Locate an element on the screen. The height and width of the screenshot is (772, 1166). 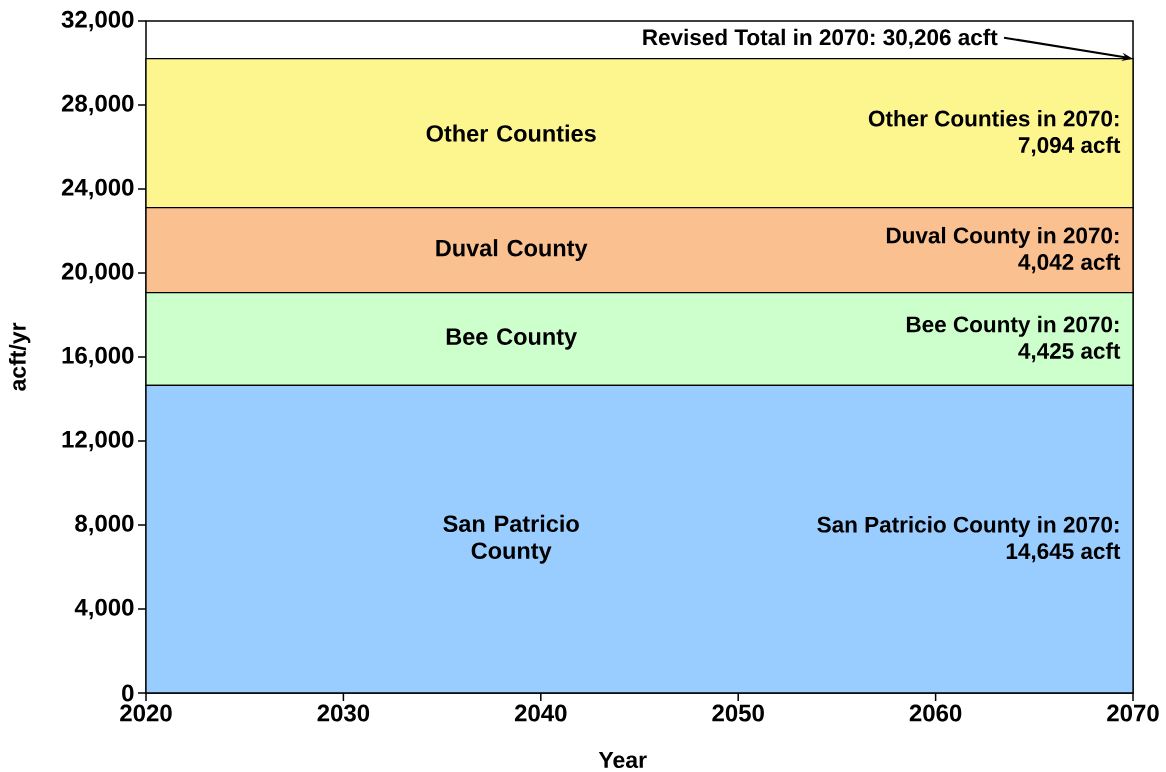
series-label: Duval County is located at coordinates (512, 250).